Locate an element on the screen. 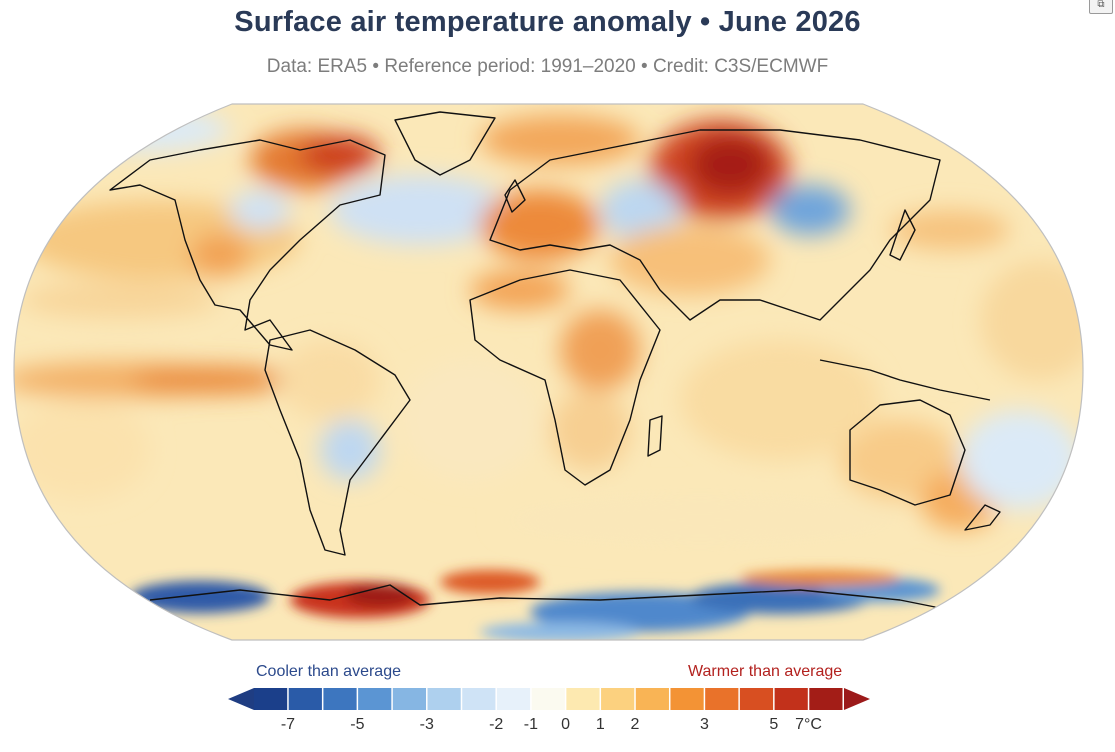  uk-coast is located at coordinates (515, 196).